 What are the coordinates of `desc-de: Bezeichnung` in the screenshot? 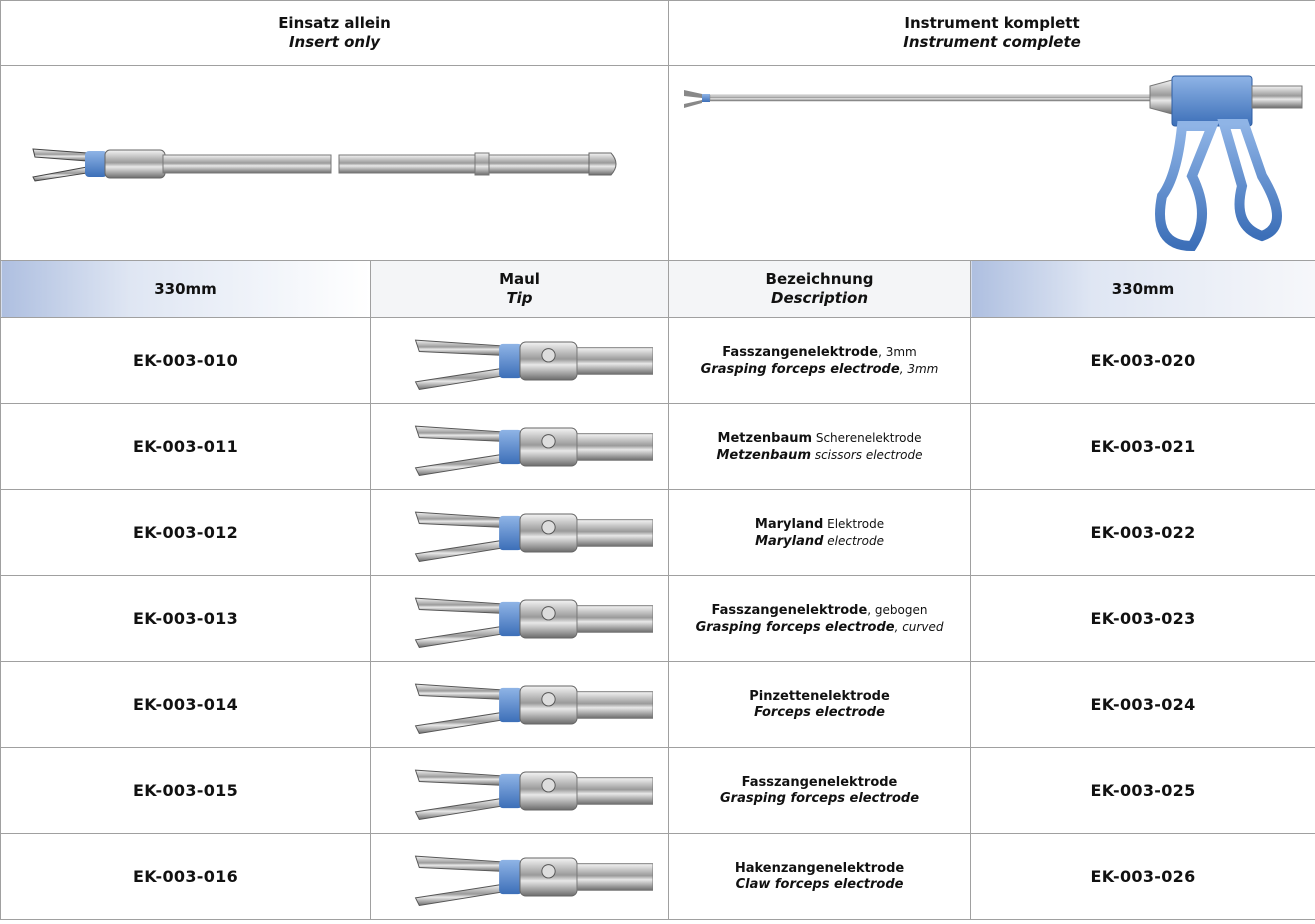 It's located at (819, 279).